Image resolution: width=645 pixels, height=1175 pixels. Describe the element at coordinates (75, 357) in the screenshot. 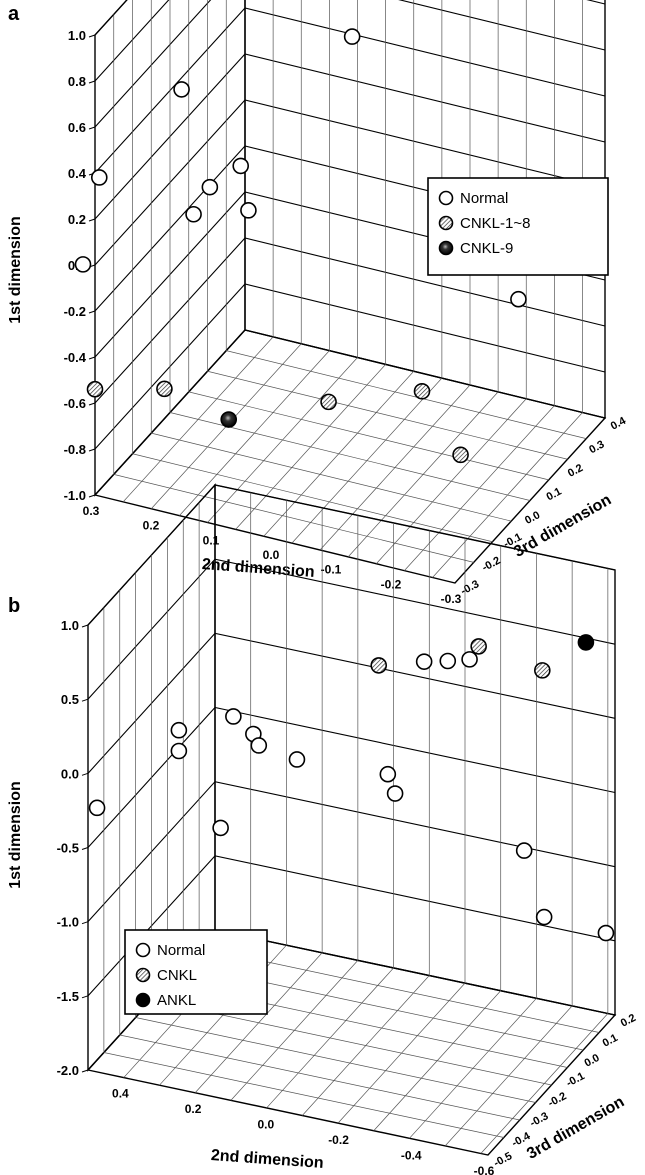

I see `y-tick-label: -0.4` at that location.